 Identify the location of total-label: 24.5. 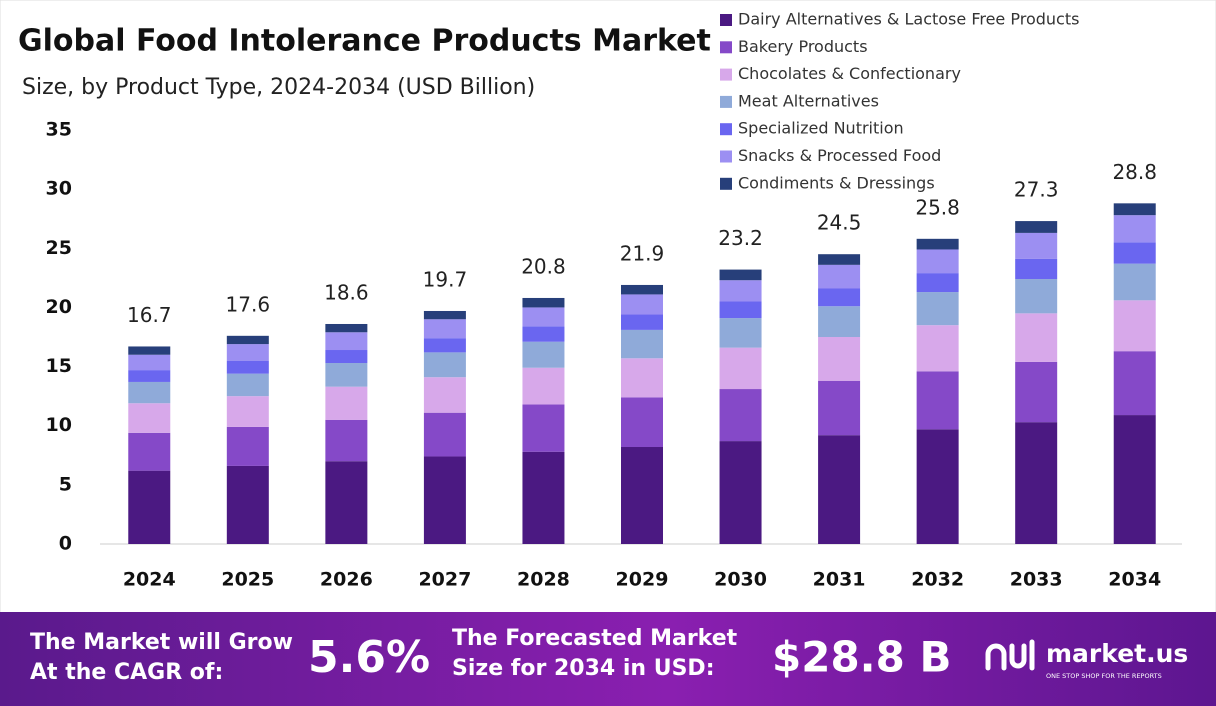
(839, 223).